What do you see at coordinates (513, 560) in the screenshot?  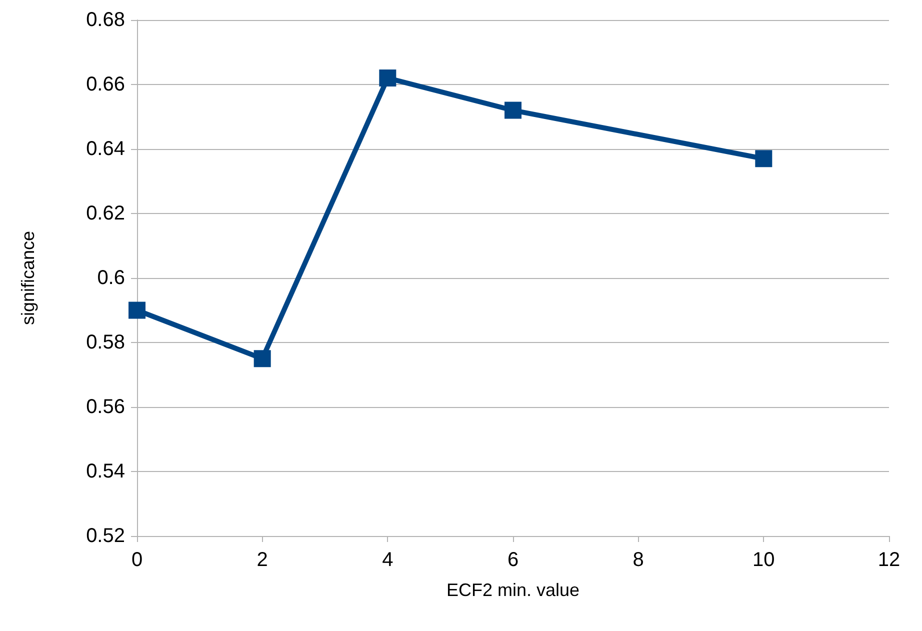 I see `x-tick-label: 6` at bounding box center [513, 560].